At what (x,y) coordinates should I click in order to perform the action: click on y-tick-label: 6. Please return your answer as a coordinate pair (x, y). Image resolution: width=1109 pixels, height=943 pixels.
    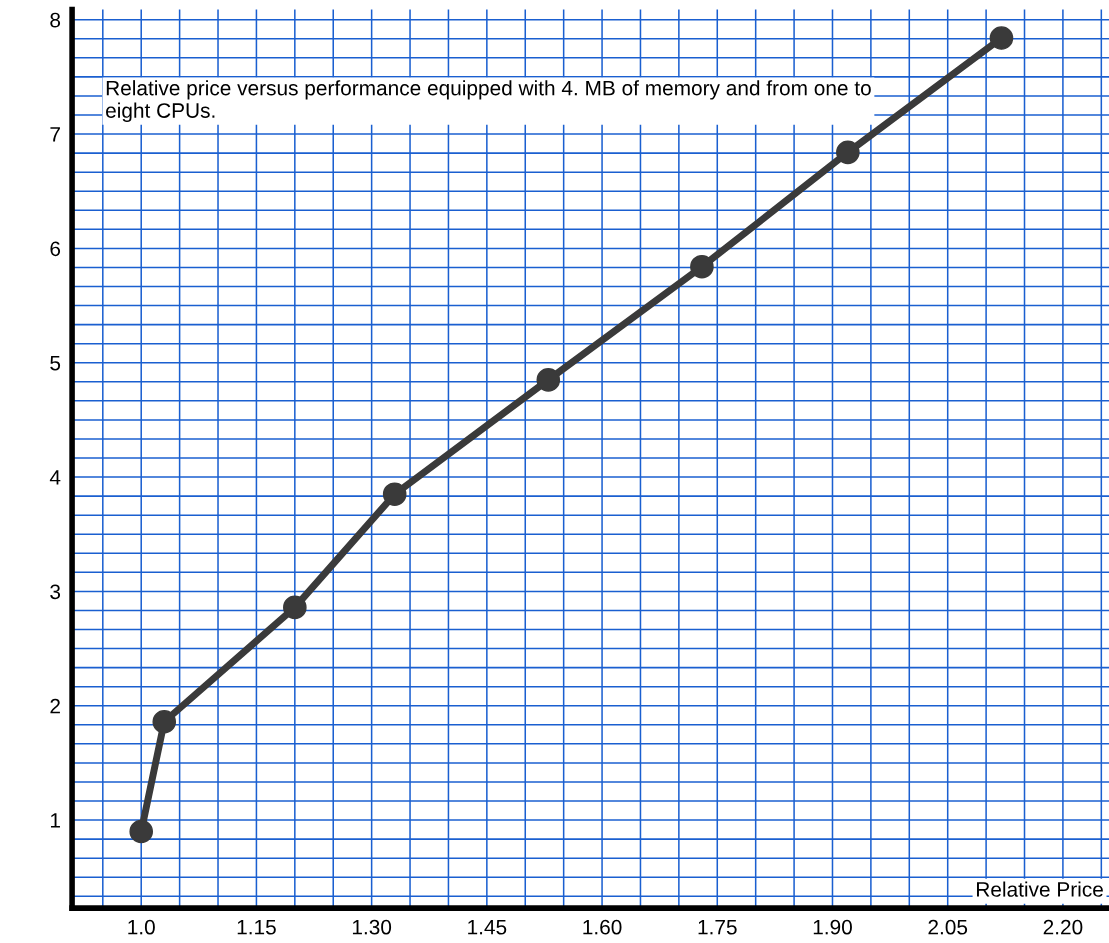
    Looking at the image, I should click on (55, 249).